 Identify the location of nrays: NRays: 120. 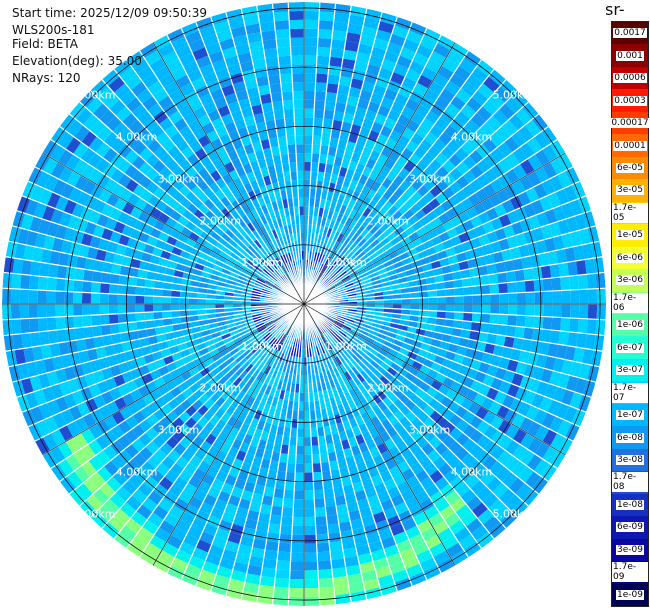
(46, 78).